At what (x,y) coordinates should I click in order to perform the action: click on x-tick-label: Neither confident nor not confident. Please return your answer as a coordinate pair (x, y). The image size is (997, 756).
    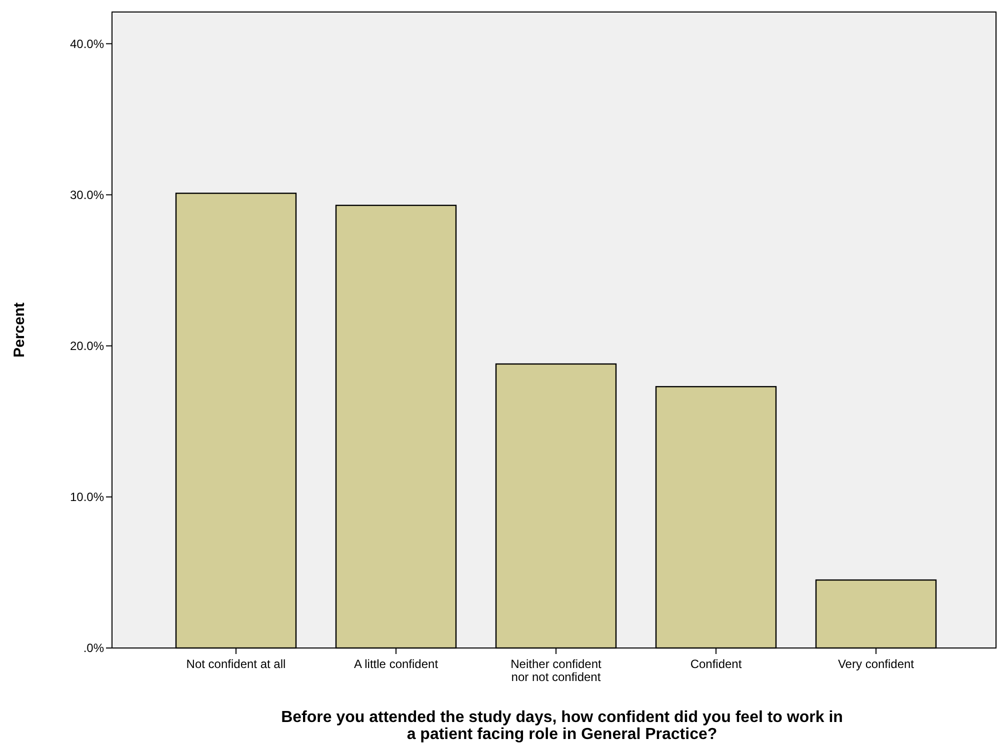
    Looking at the image, I should click on (556, 670).